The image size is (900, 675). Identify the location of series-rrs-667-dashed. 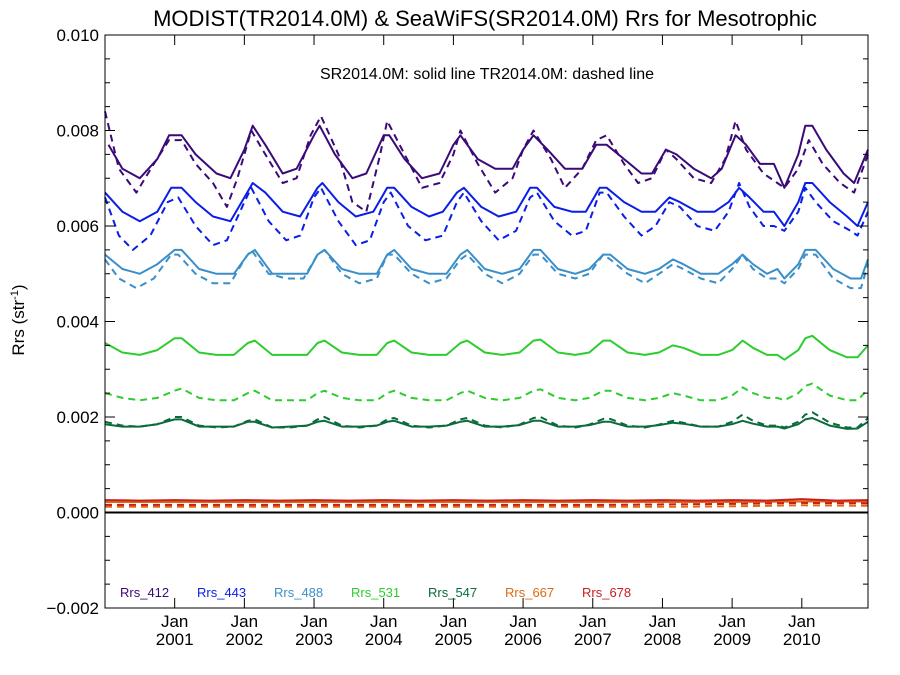
(487, 506).